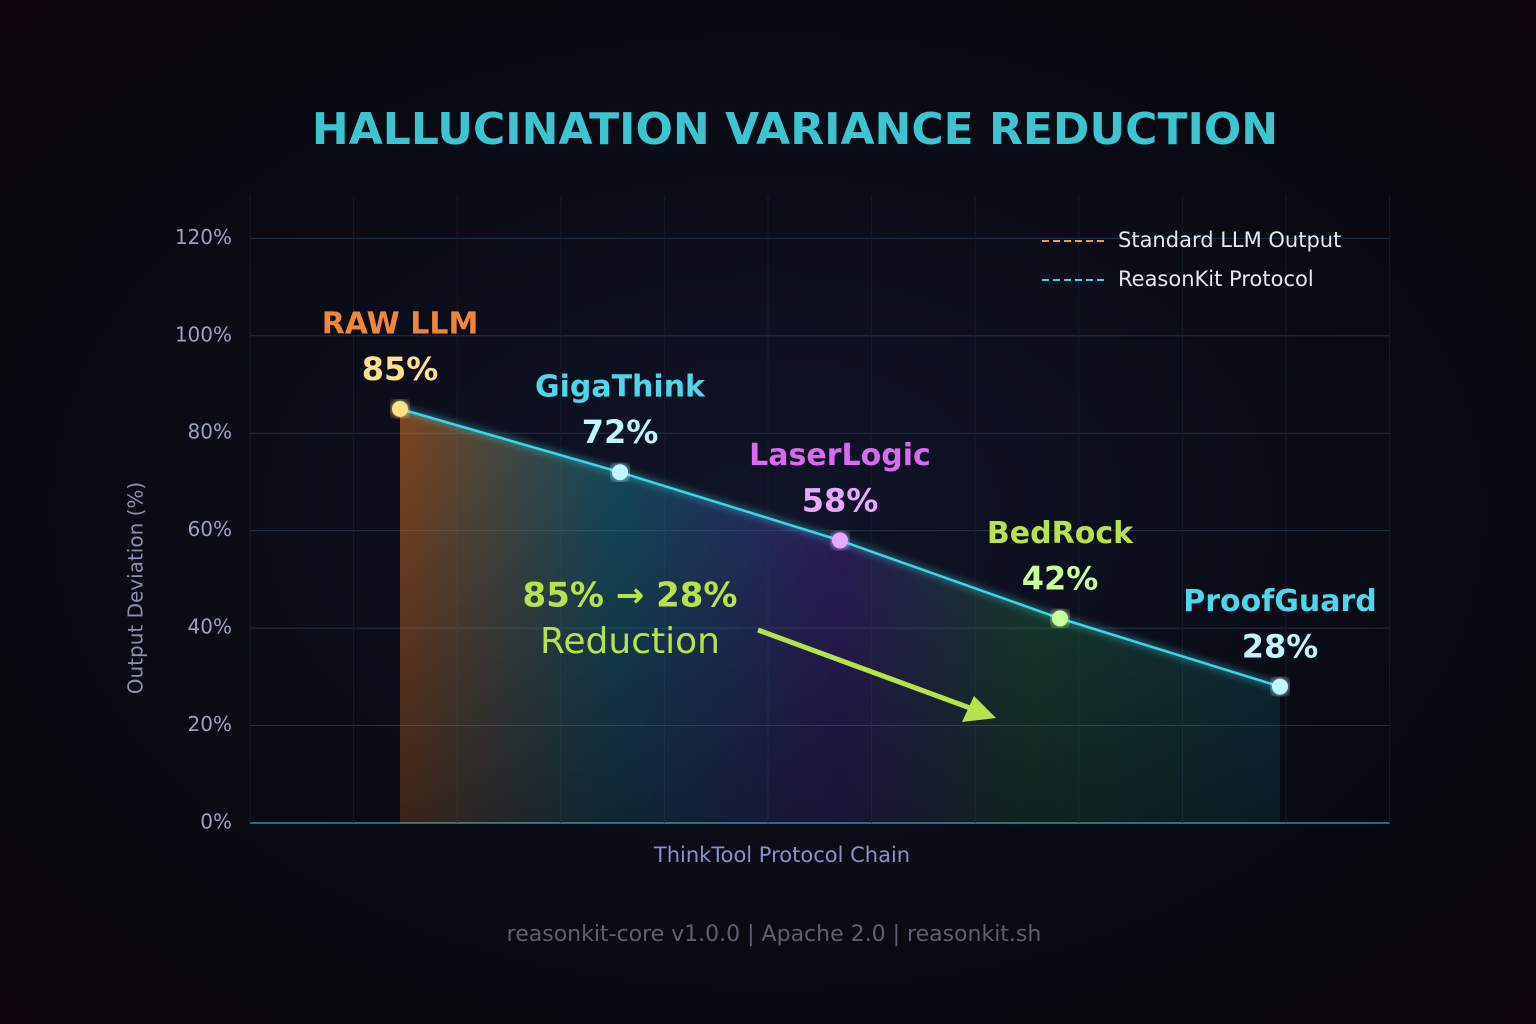 The height and width of the screenshot is (1024, 1536). I want to click on y-tick-label: 100%, so click(203, 334).